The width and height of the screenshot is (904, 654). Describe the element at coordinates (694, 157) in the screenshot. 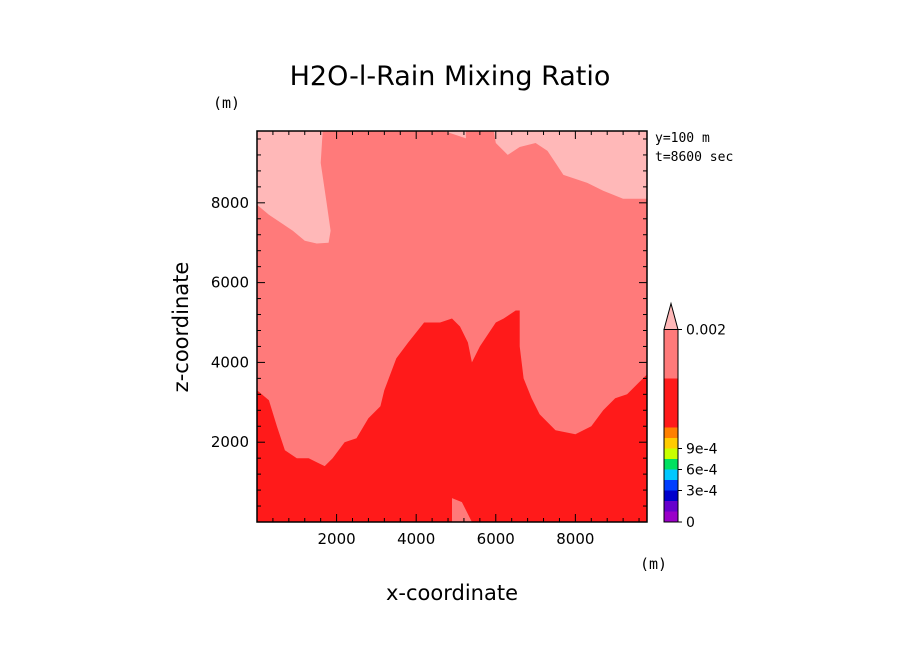

I see `info-time: t=8600 sec` at that location.